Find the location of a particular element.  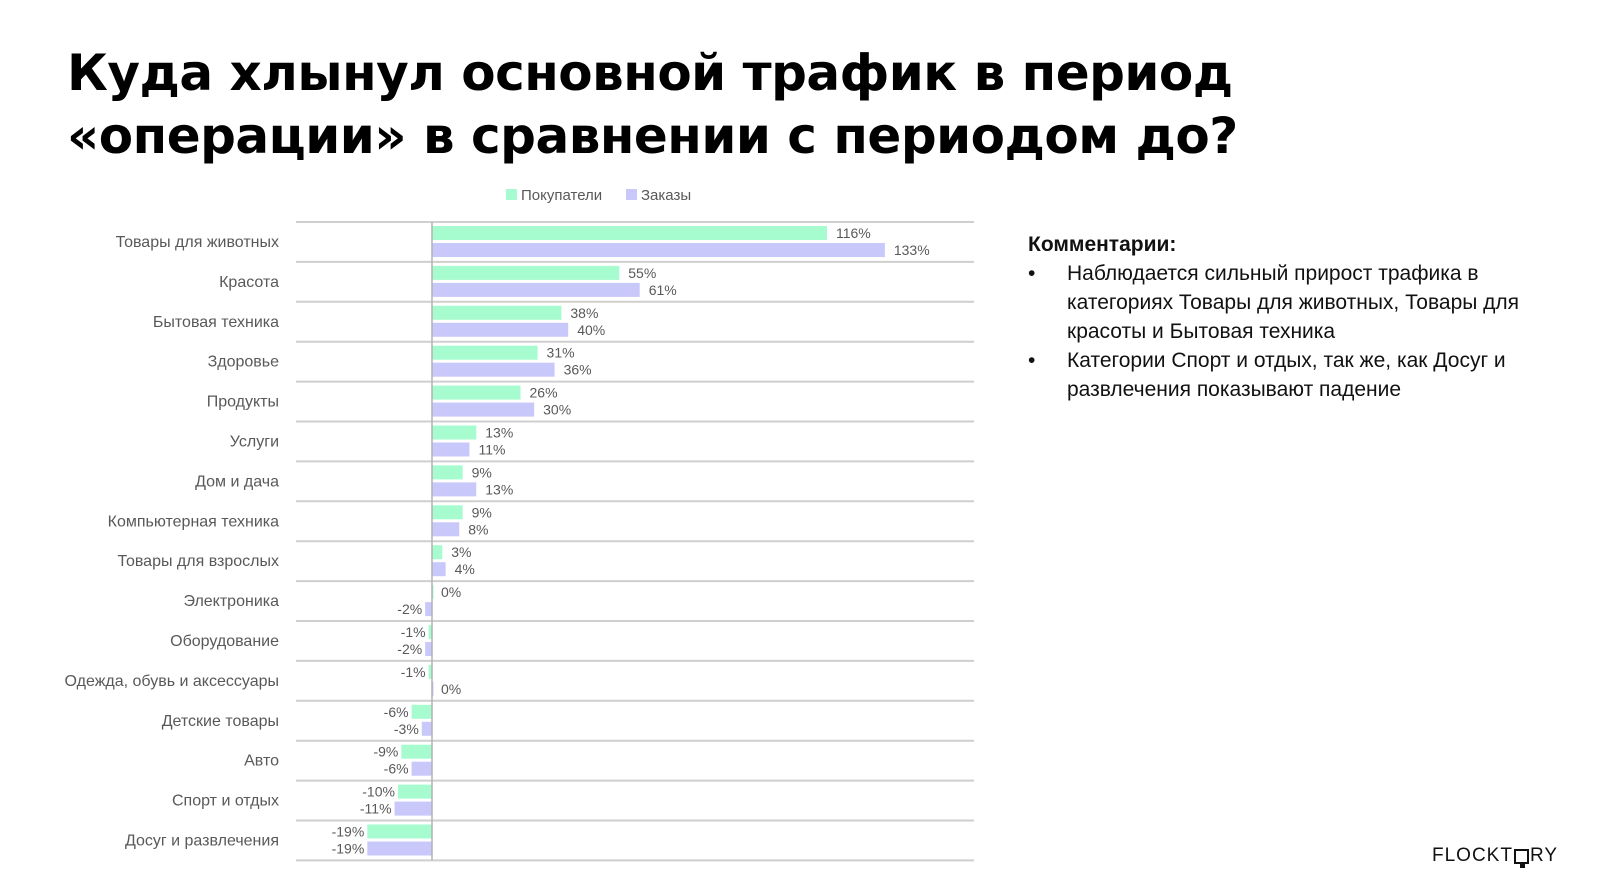

data-label: 8% is located at coordinates (478, 529).